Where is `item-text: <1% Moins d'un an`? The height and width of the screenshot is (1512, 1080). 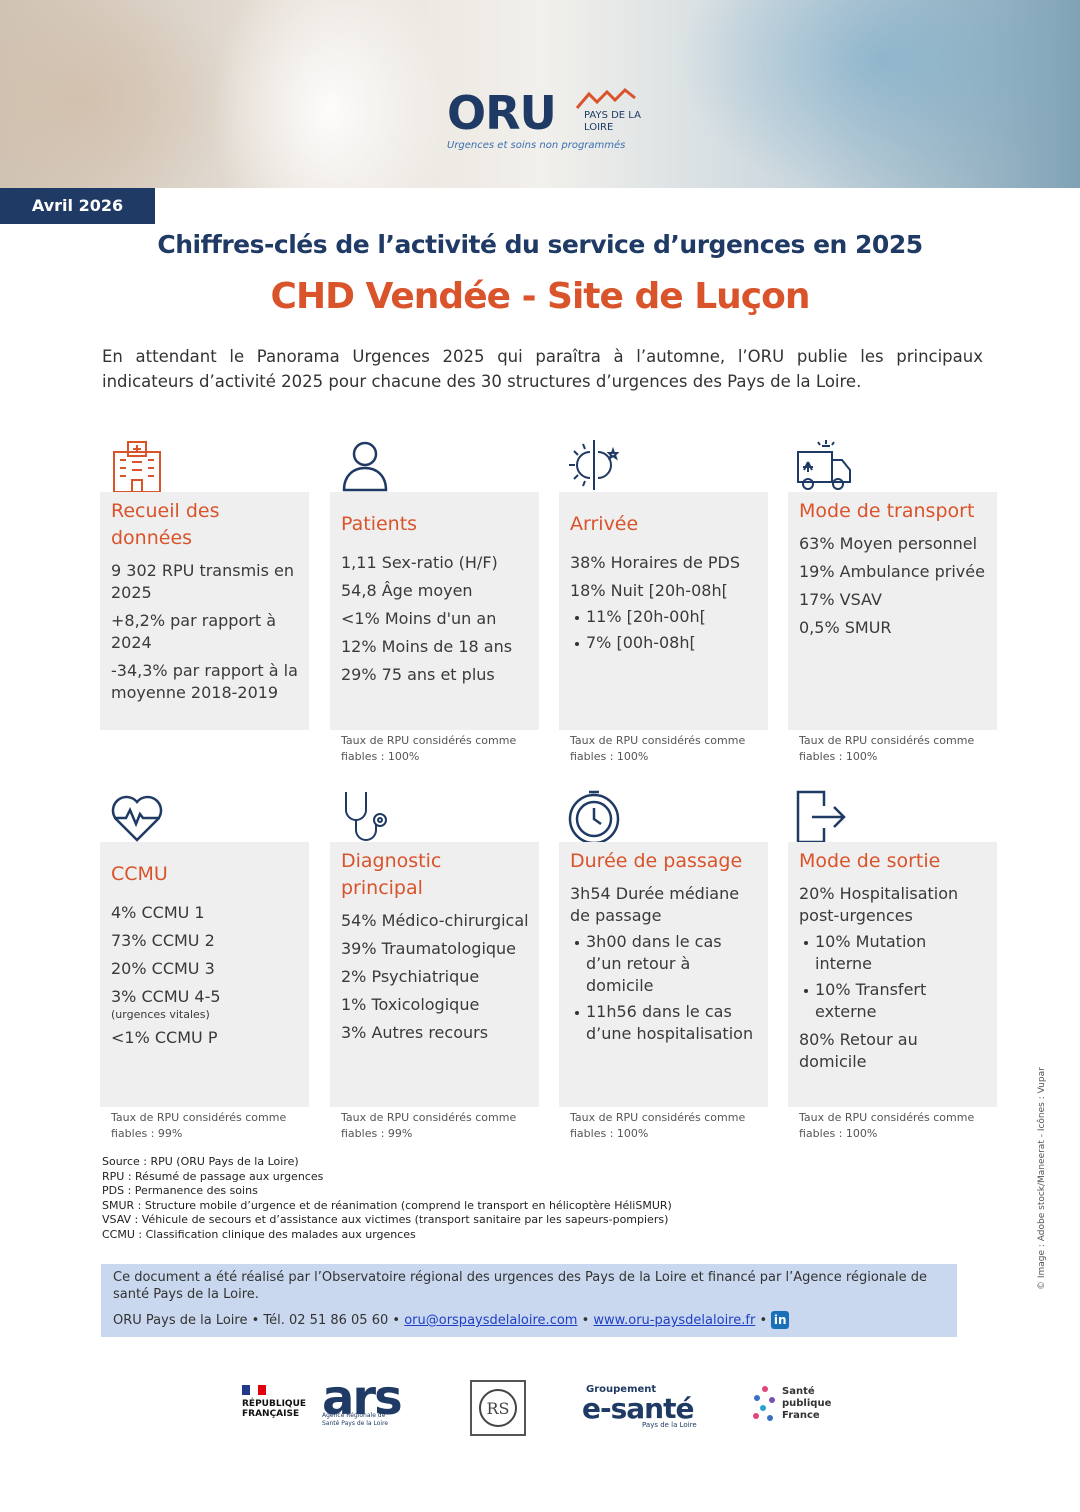 item-text: <1% Moins d'un an is located at coordinates (419, 618).